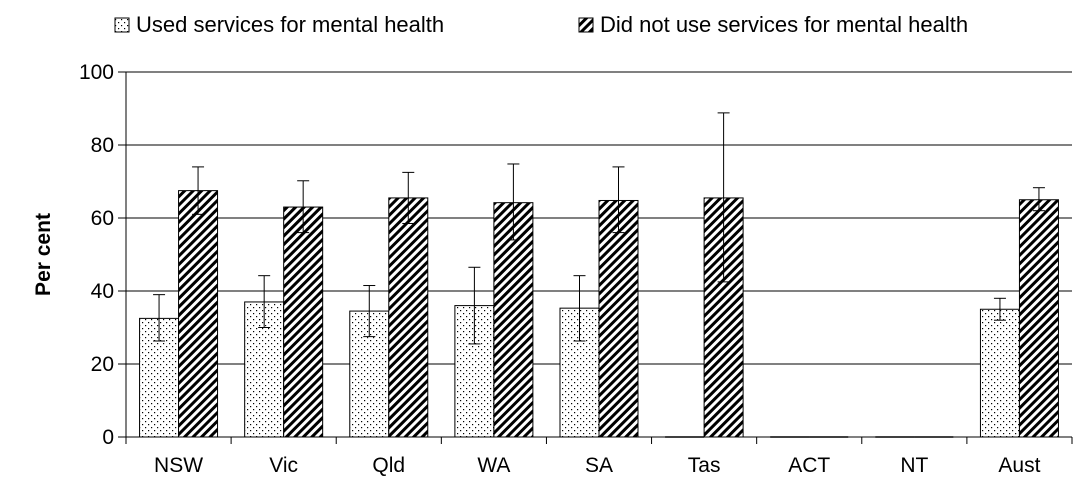  I want to click on legend-label: Did not use services for mental health, so click(784, 24).